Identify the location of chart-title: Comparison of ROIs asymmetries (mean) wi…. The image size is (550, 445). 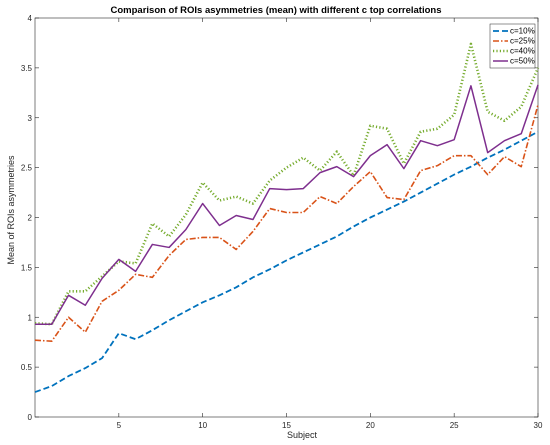
(276, 10).